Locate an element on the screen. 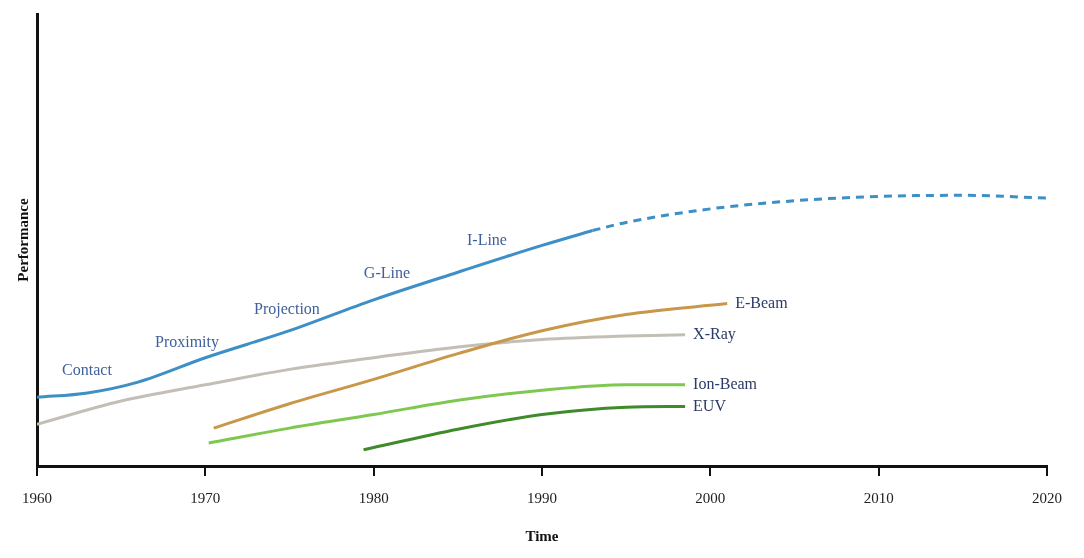  x-tick-label: 1960 is located at coordinates (37, 497).